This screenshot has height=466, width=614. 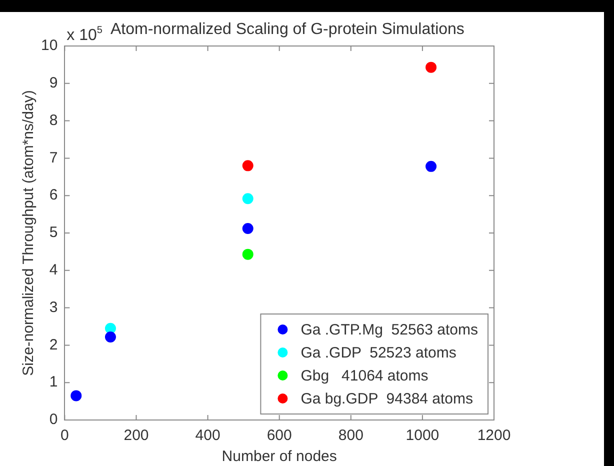 What do you see at coordinates (136, 435) in the screenshot?
I see `x-tick-label: 200` at bounding box center [136, 435].